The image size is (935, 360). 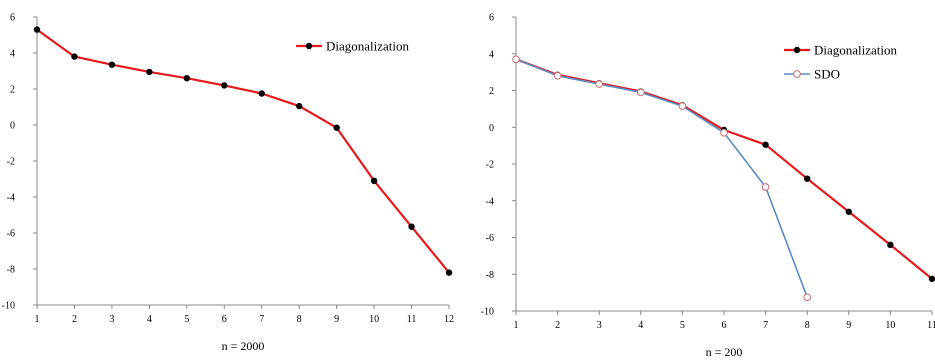 What do you see at coordinates (449, 319) in the screenshot?
I see `x-tick-label: 12` at bounding box center [449, 319].